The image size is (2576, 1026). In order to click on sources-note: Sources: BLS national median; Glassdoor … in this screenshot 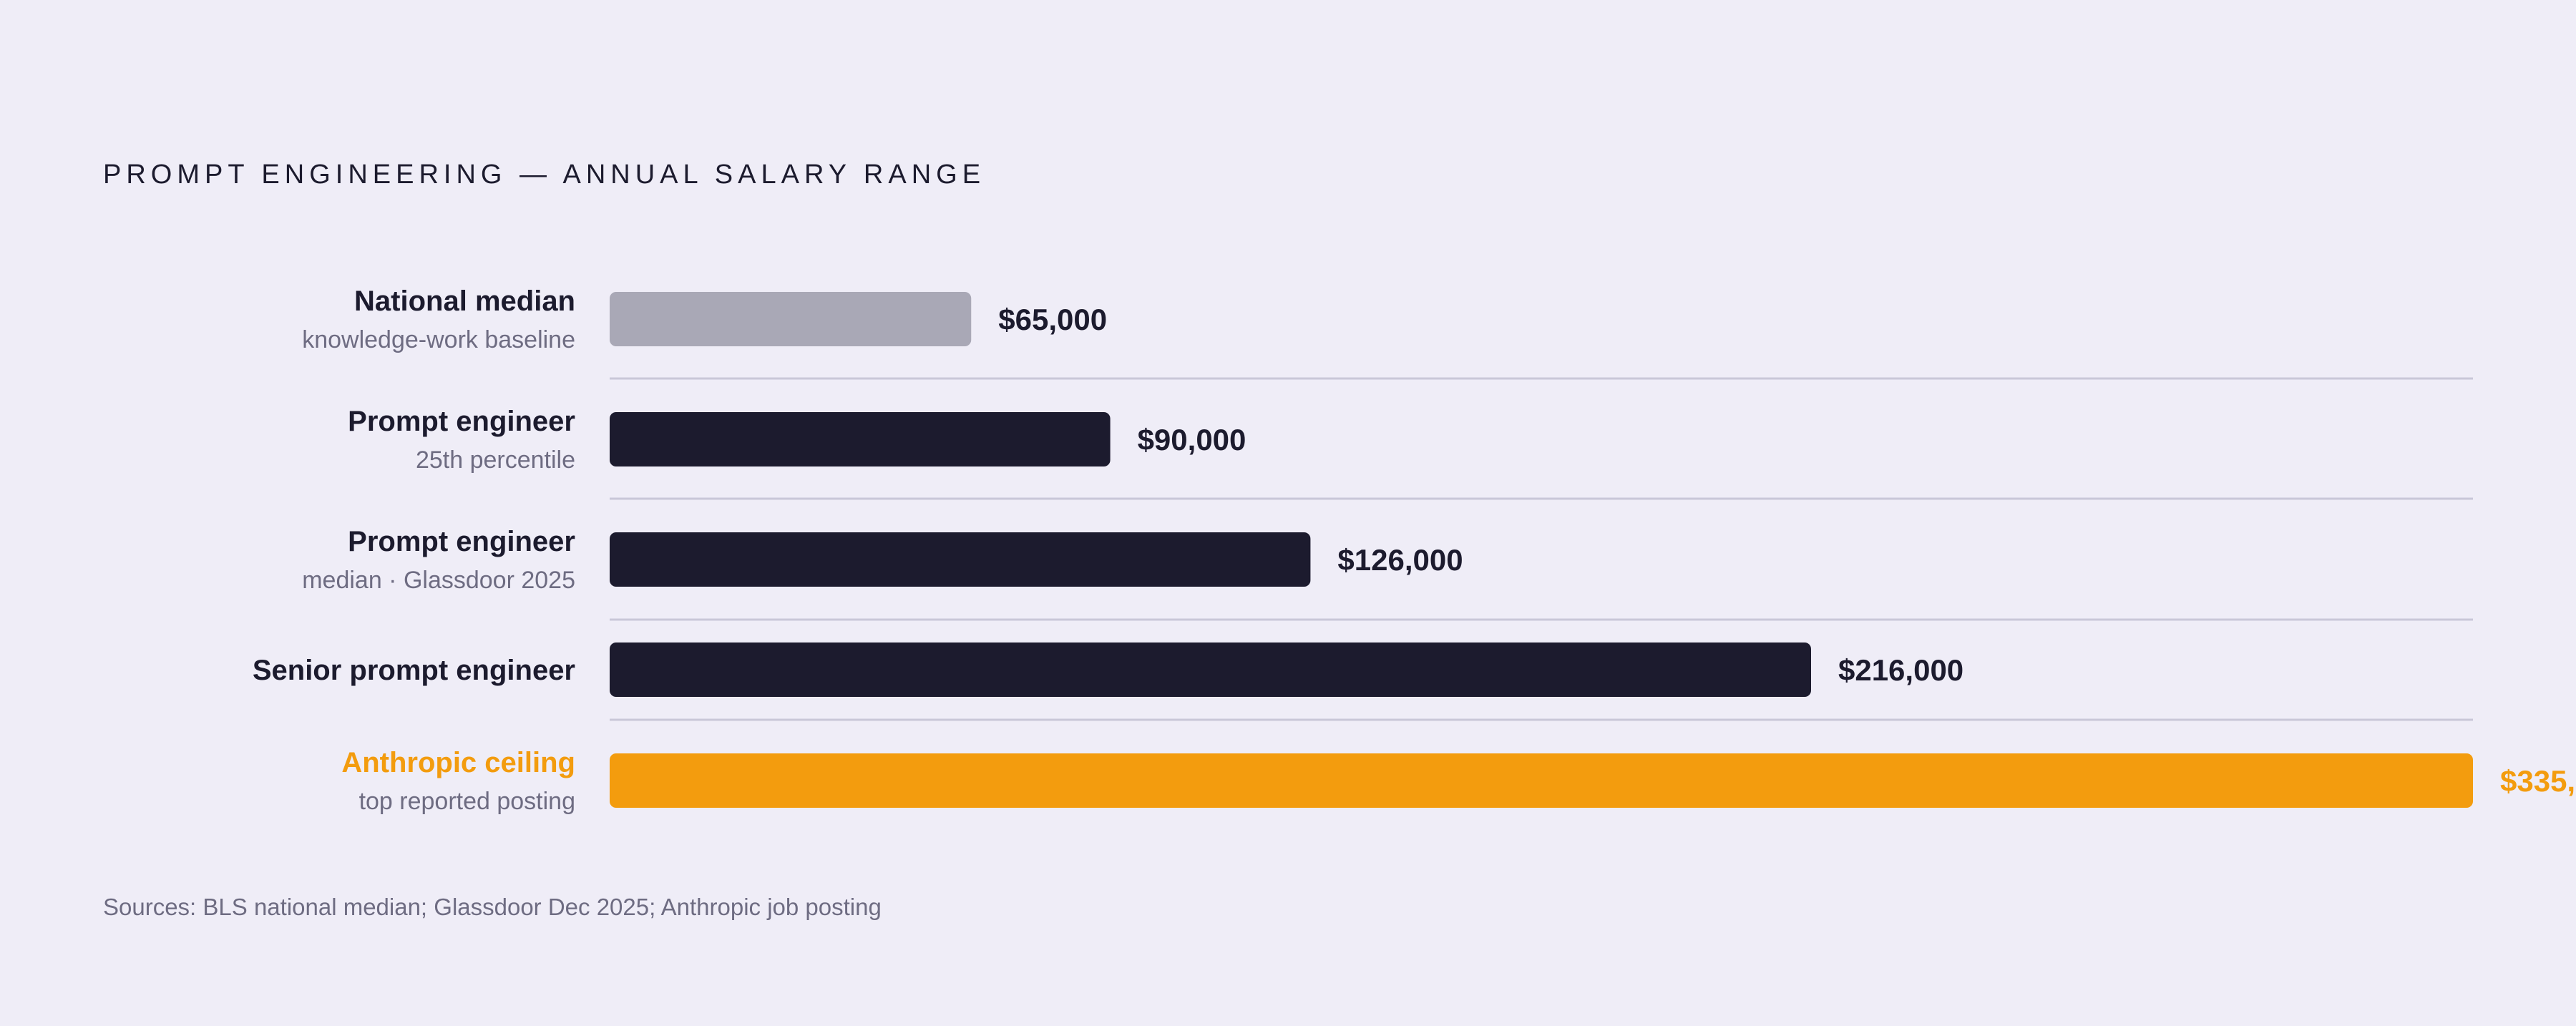, I will do `click(492, 907)`.